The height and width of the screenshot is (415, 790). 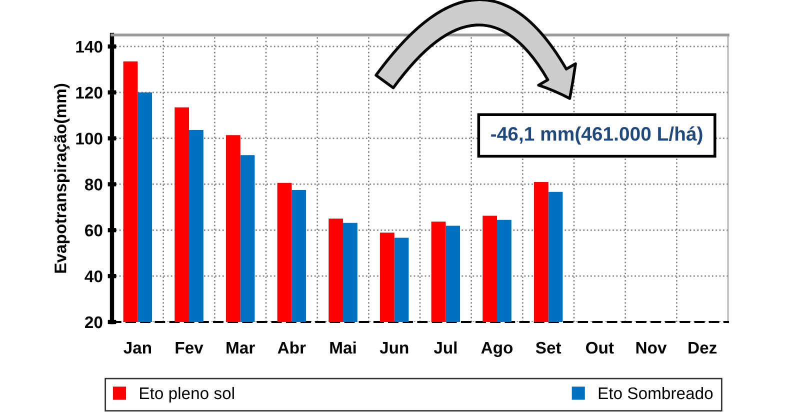 I want to click on x-tick-label: Out, so click(x=600, y=348).